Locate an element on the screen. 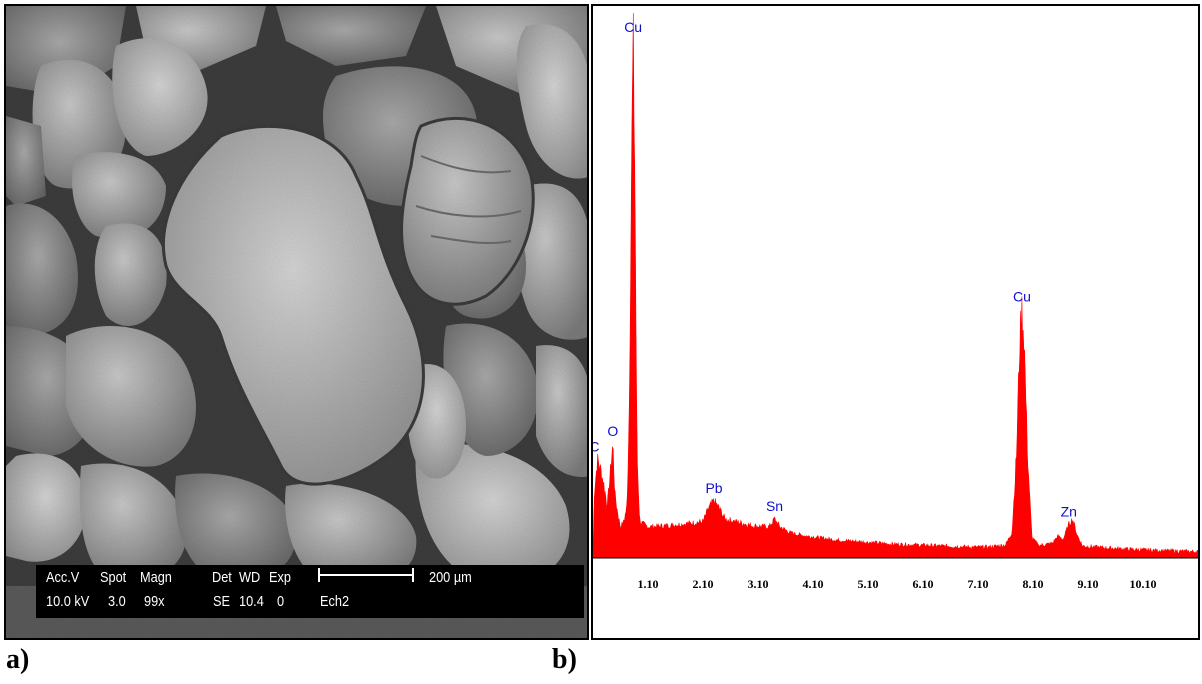 The height and width of the screenshot is (684, 1202). x-tick-label: 9.10 is located at coordinates (1088, 584).